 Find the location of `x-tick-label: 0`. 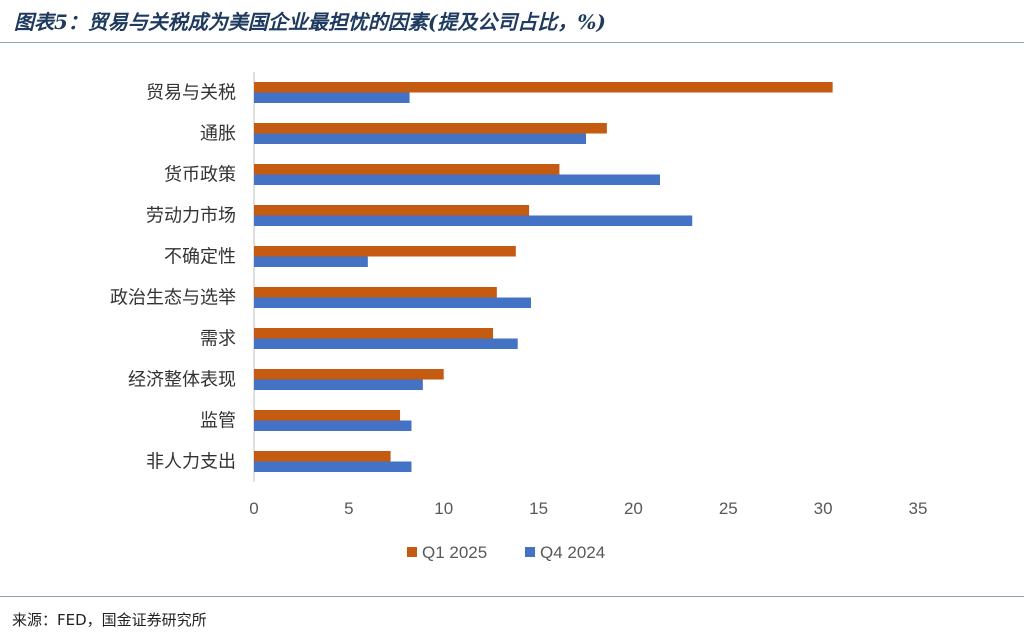

x-tick-label: 0 is located at coordinates (253, 508).